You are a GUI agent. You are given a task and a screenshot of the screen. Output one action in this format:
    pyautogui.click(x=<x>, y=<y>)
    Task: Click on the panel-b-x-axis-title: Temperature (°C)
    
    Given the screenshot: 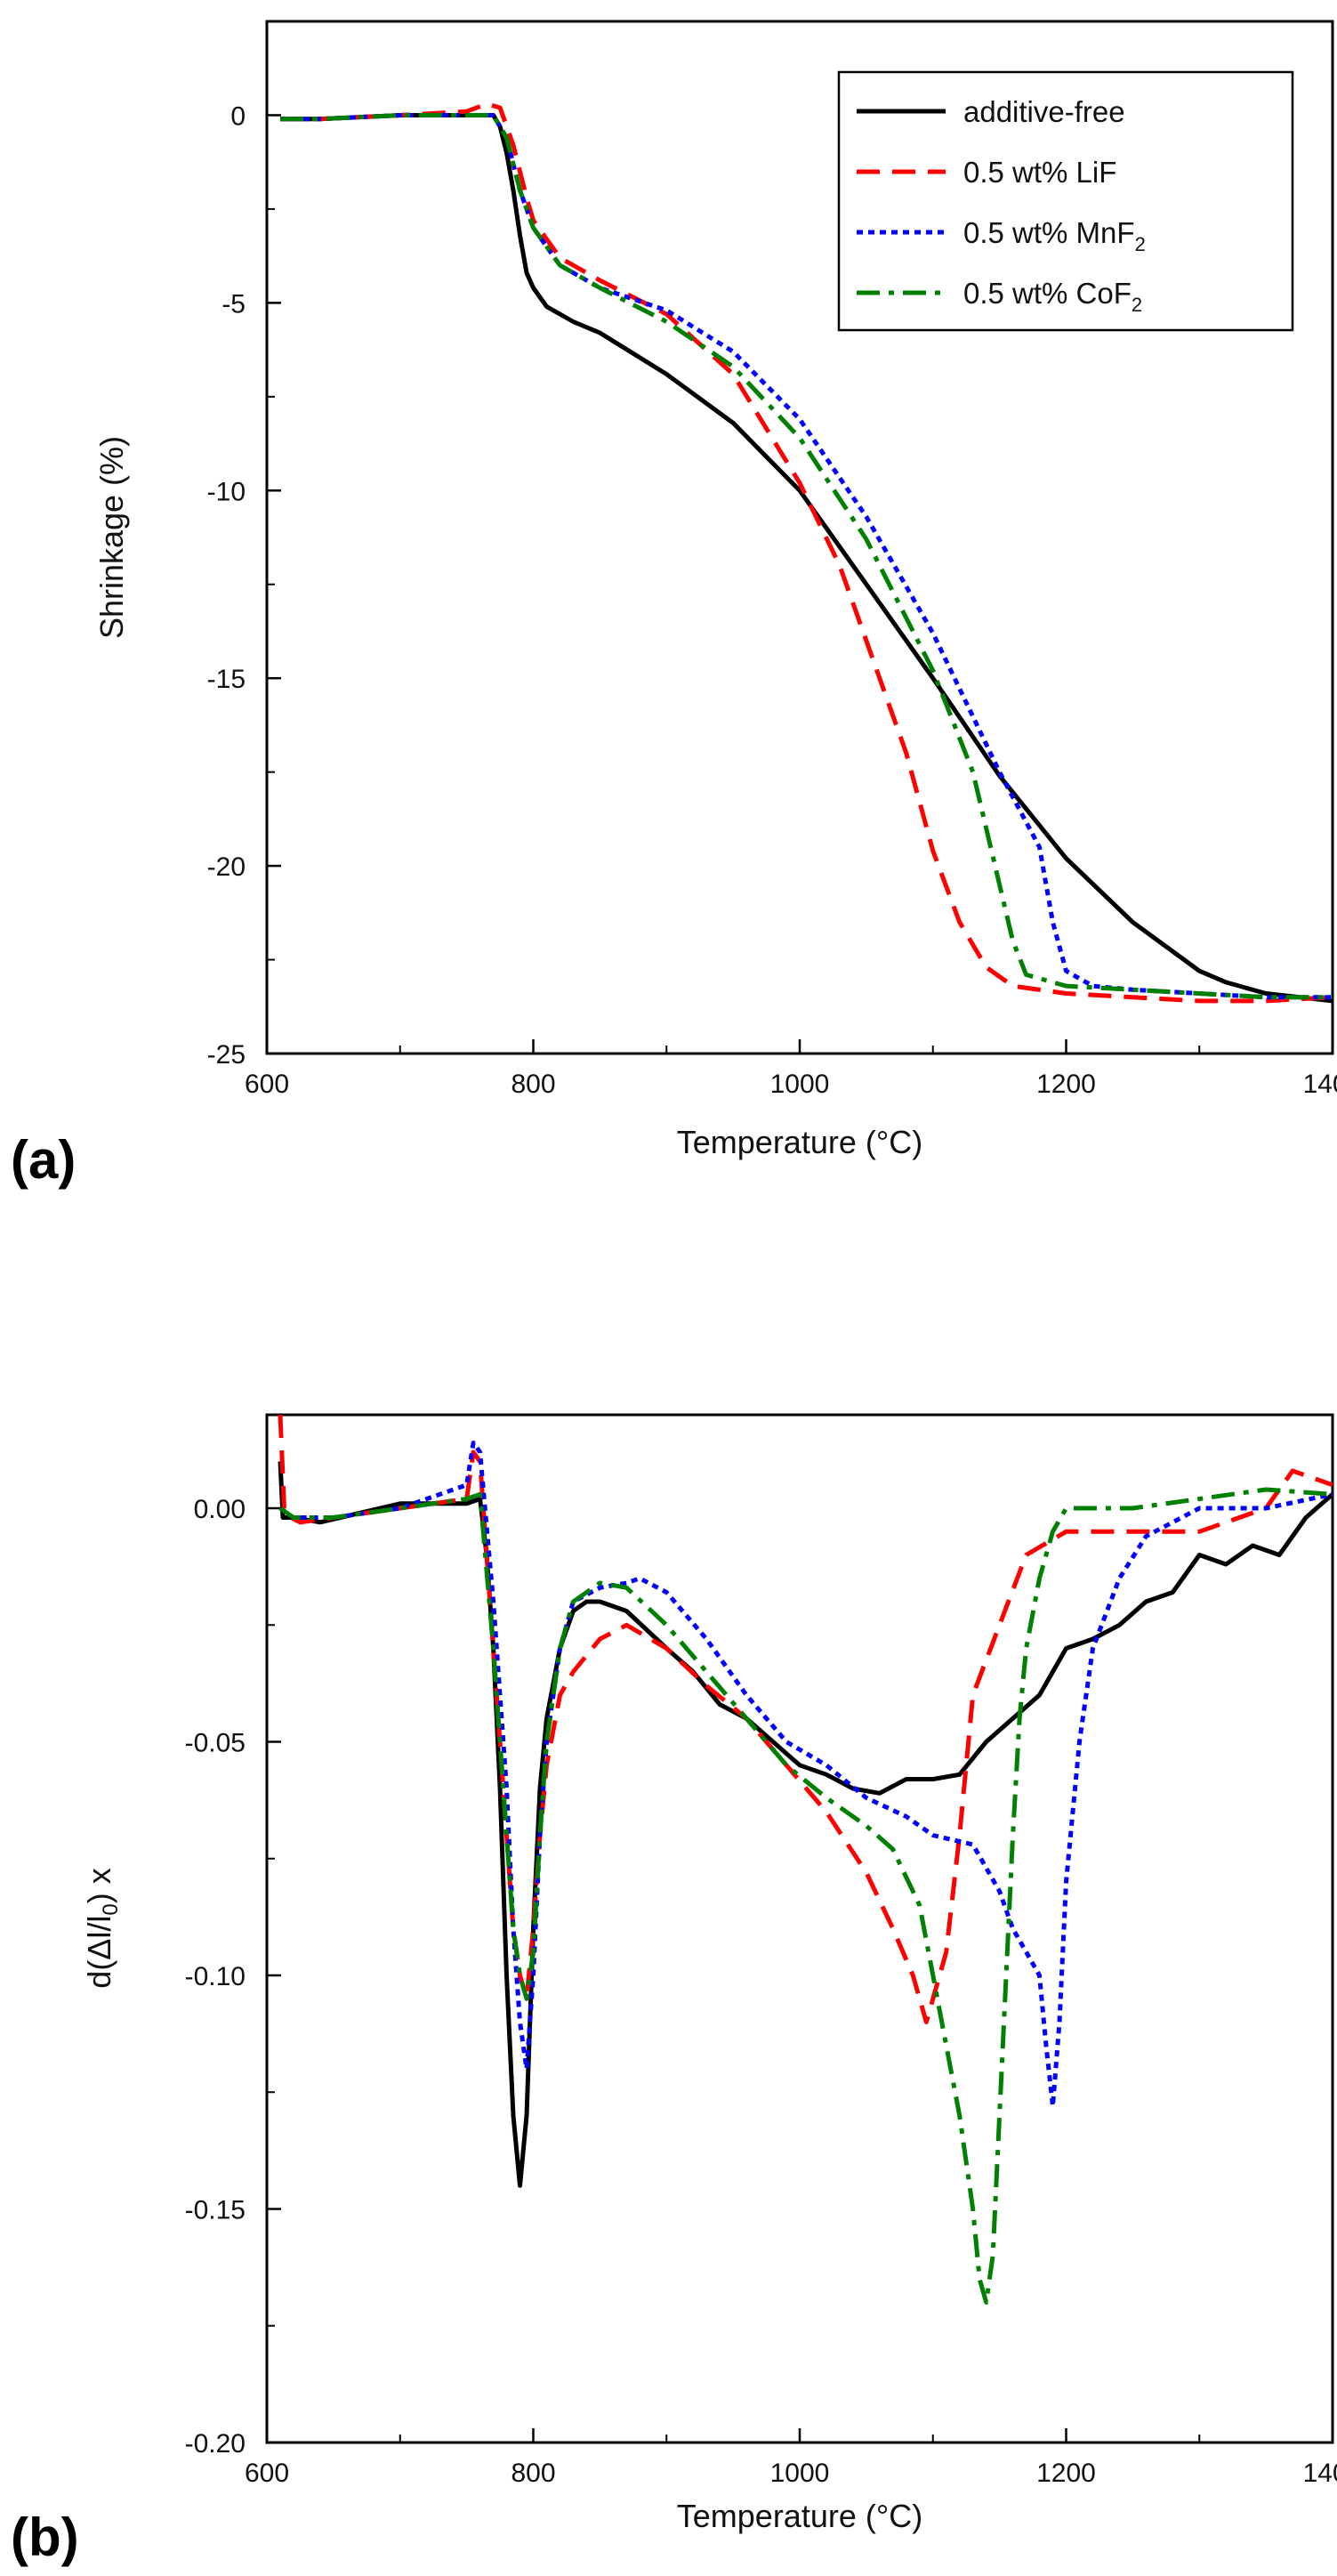 What is the action you would take?
    pyautogui.click(x=799, y=2516)
    